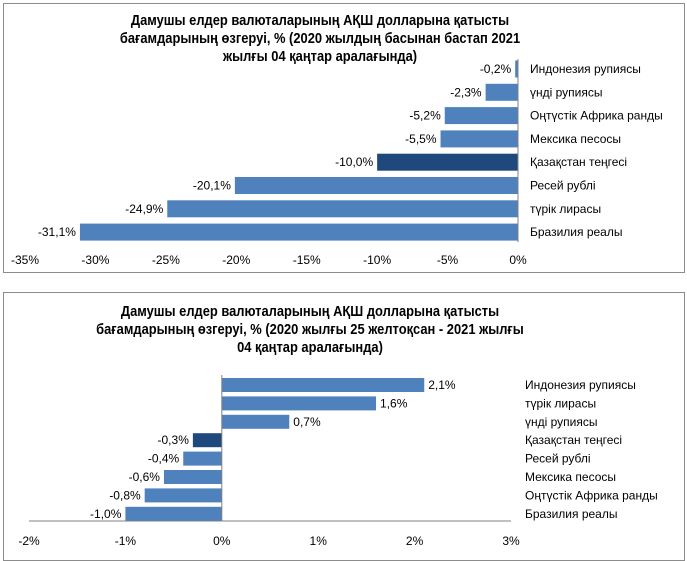 The width and height of the screenshot is (687, 561). What do you see at coordinates (573, 440) in the screenshot?
I see `chart-2-category-label: Қазақстан теңгесі` at bounding box center [573, 440].